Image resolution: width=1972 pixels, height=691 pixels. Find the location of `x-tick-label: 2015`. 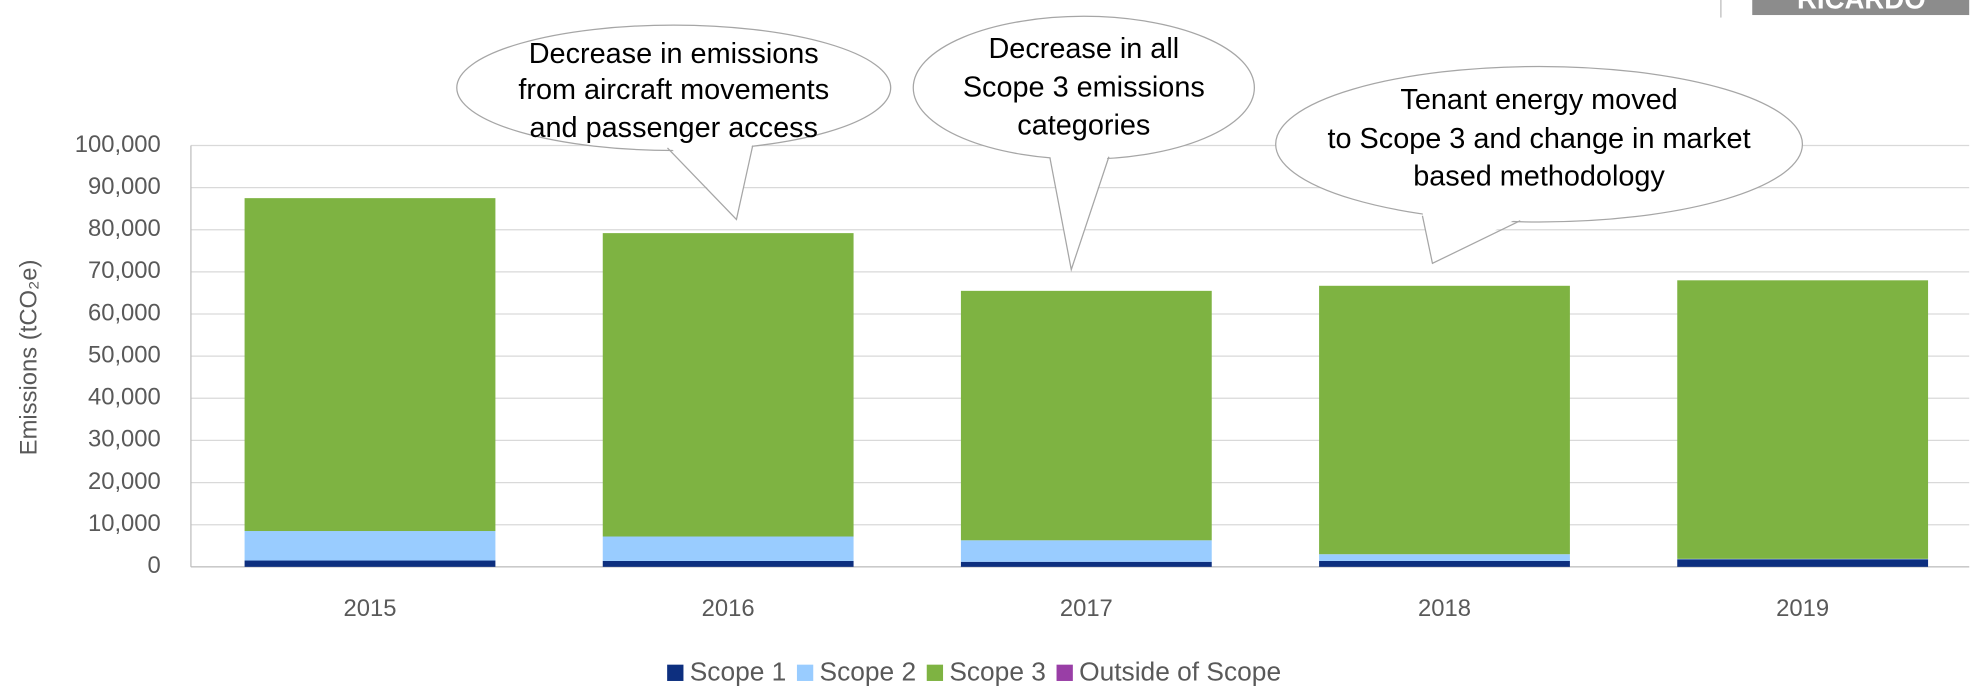

x-tick-label: 2015 is located at coordinates (370, 608).